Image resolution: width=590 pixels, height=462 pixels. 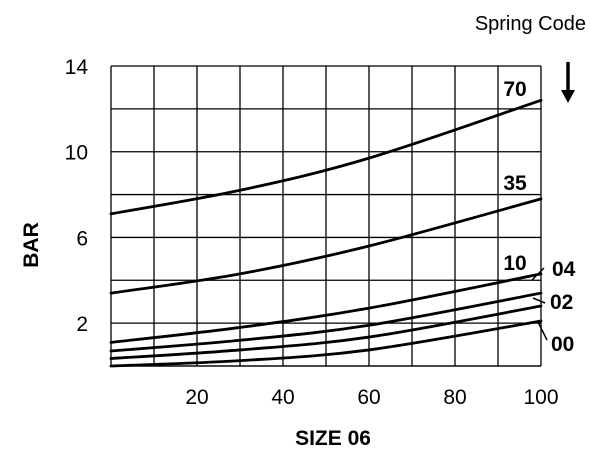 What do you see at coordinates (454, 397) in the screenshot?
I see `x-tick-label: 80` at bounding box center [454, 397].